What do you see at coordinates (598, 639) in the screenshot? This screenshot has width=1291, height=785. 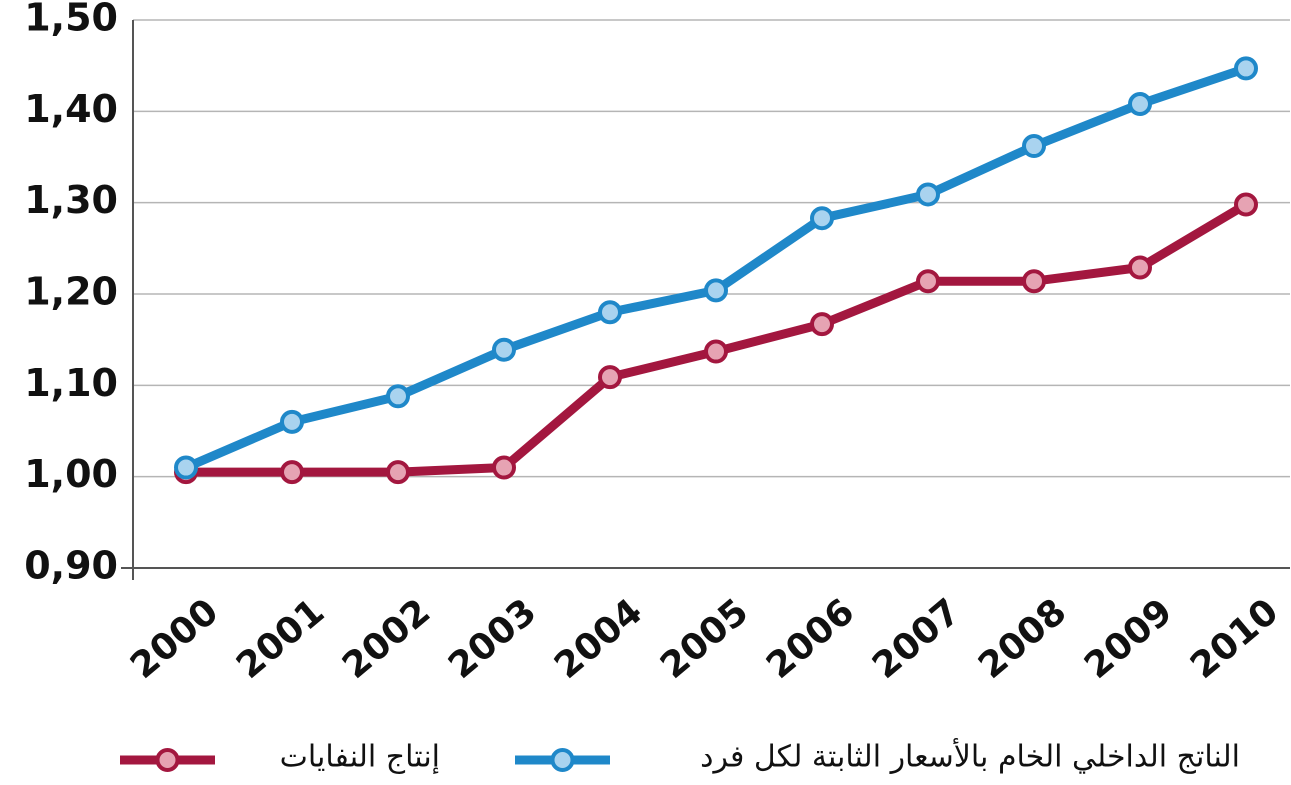 I see `x-tick-label: 2004` at bounding box center [598, 639].